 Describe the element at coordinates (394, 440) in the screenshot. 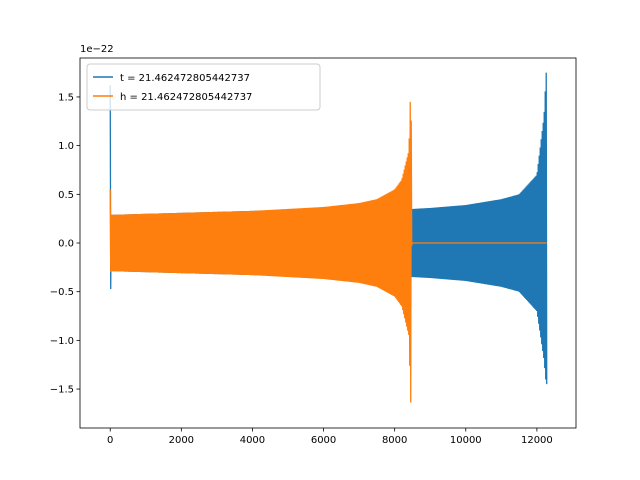

I see `x-tick-label: 8000` at that location.